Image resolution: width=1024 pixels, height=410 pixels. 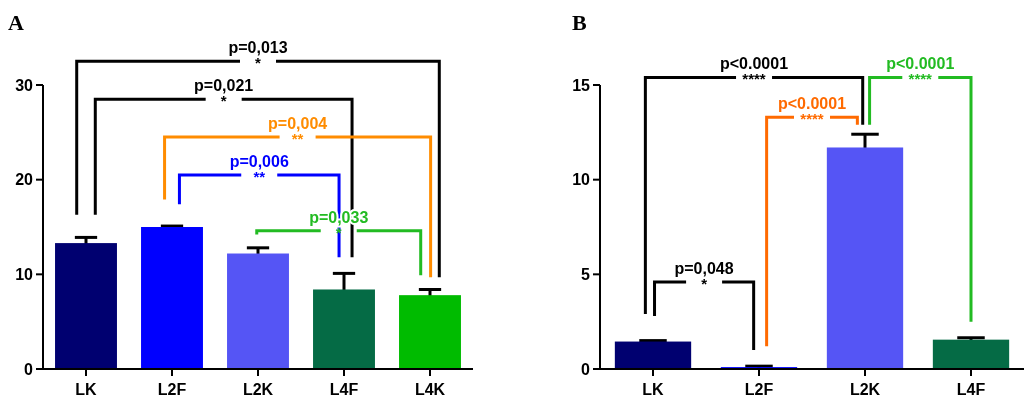 What do you see at coordinates (579, 22) in the screenshot?
I see `chart-title: B` at bounding box center [579, 22].